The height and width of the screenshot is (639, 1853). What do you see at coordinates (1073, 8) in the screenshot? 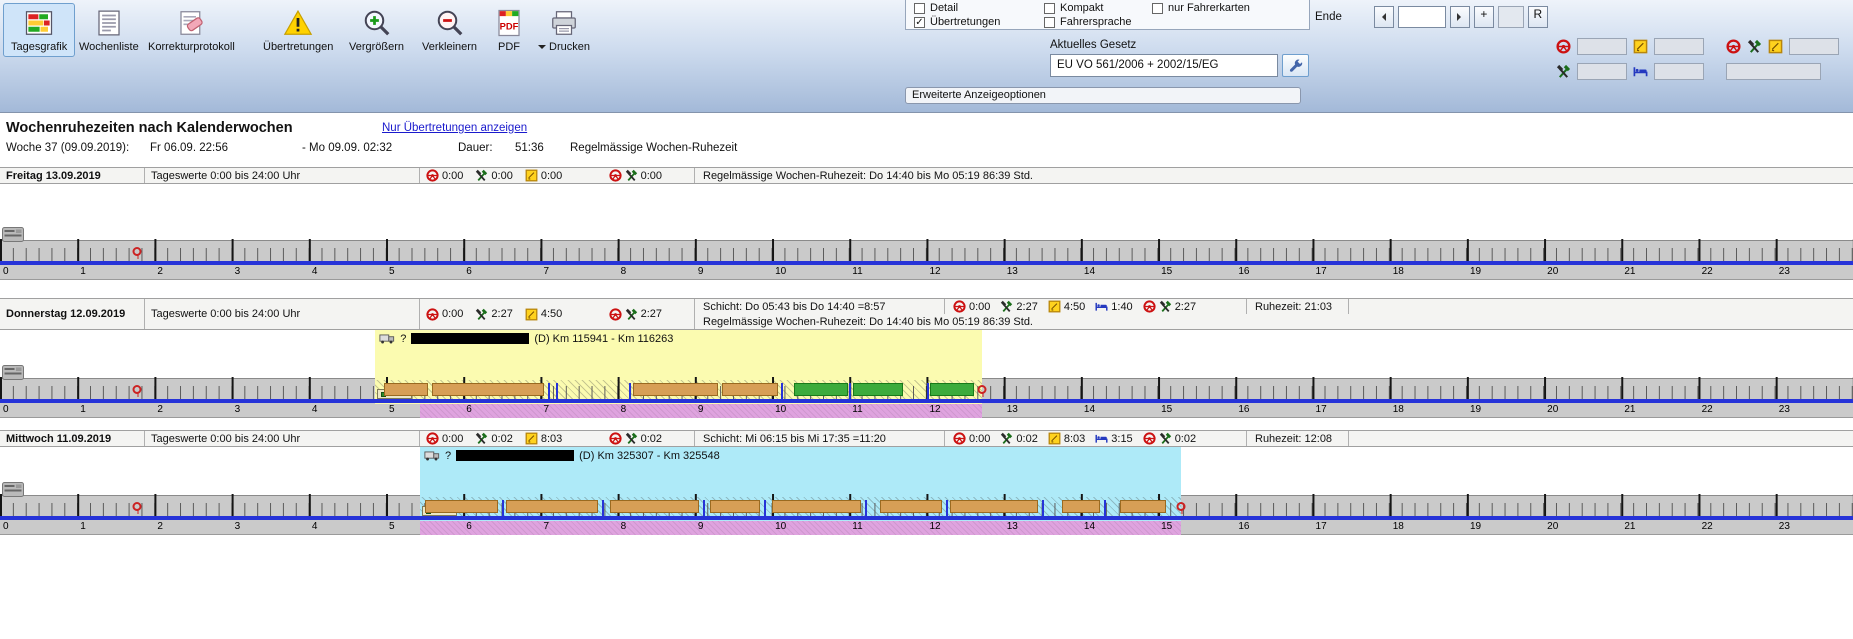
I see `checkbox-kompakt: Kompakt` at bounding box center [1073, 8].